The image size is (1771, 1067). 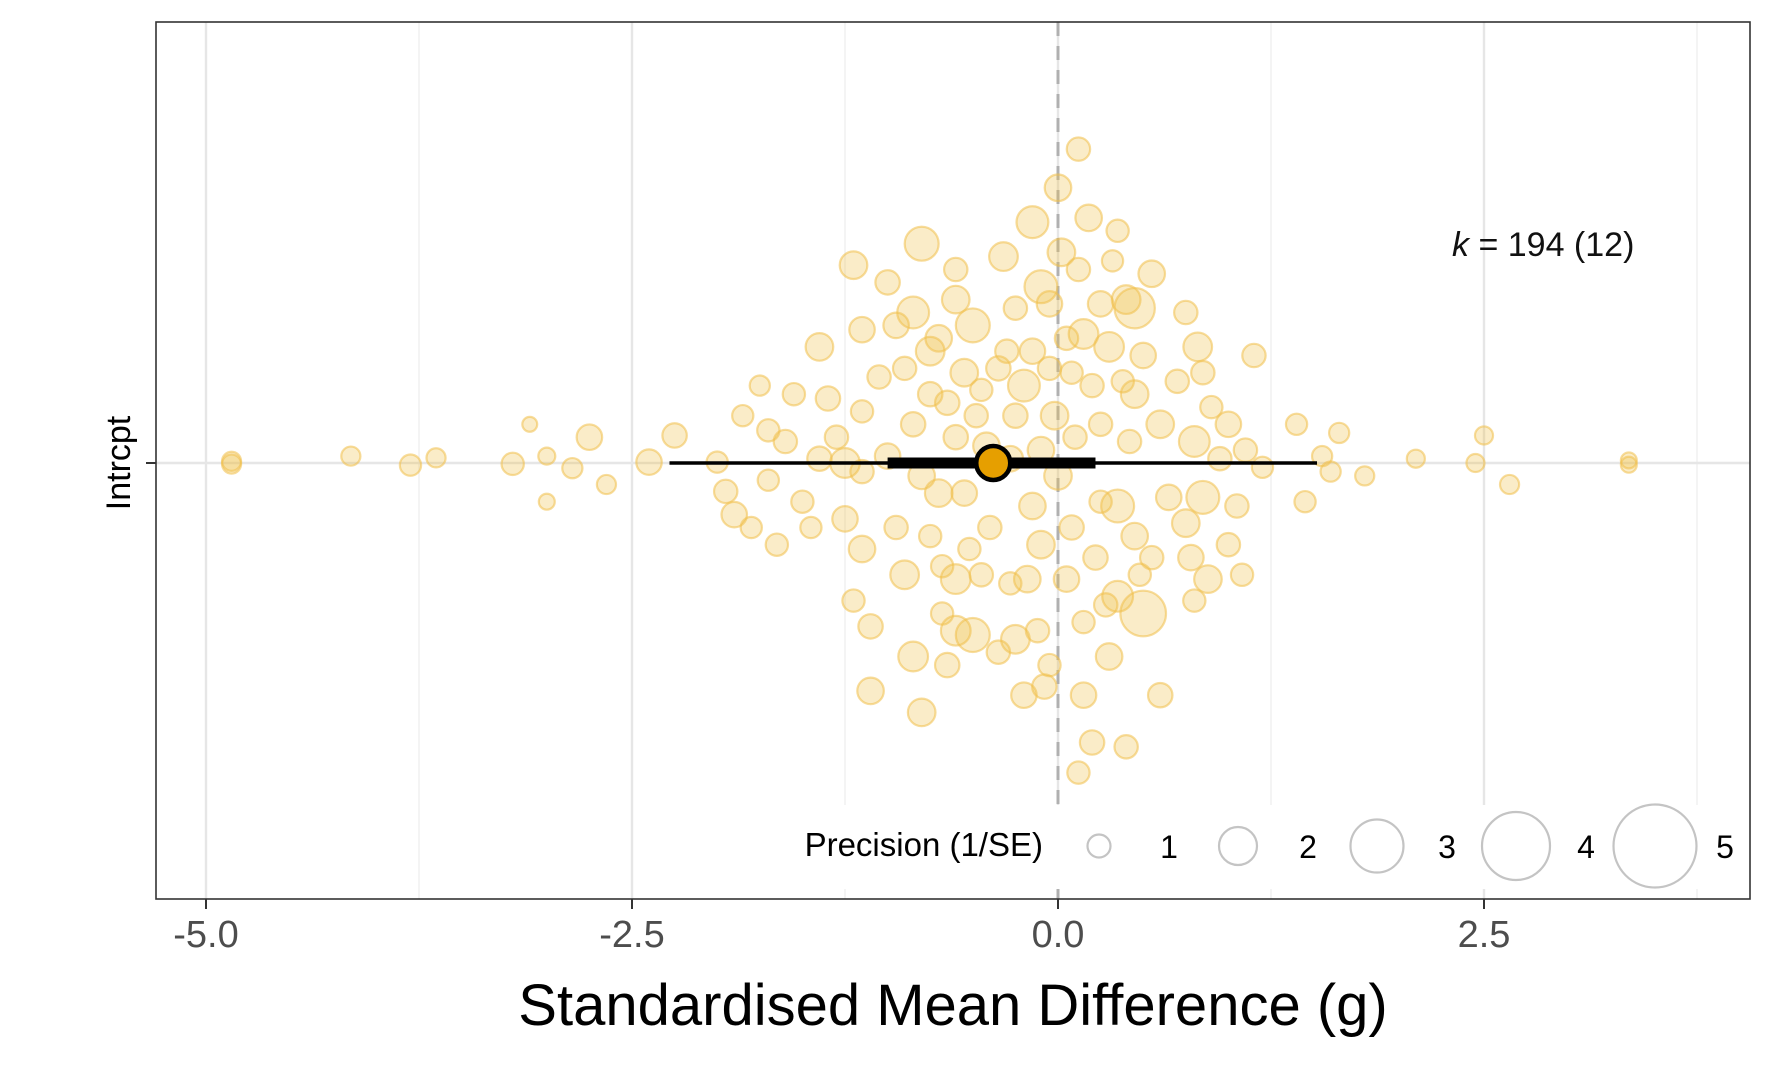 I want to click on x-tick-label: -5.0, so click(x=205, y=935).